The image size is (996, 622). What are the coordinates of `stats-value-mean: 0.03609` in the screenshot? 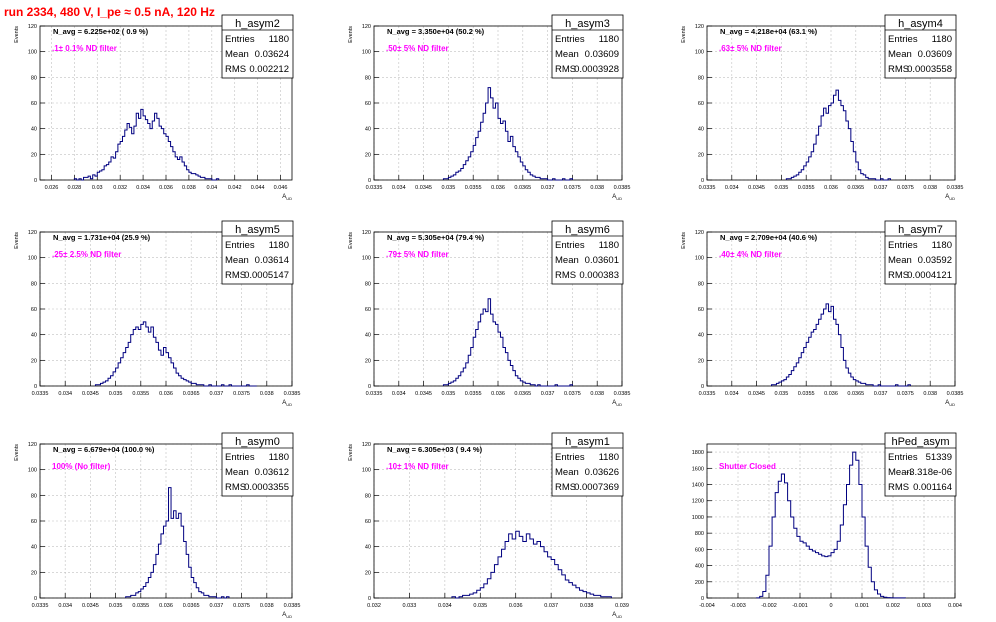 It's located at (602, 54).